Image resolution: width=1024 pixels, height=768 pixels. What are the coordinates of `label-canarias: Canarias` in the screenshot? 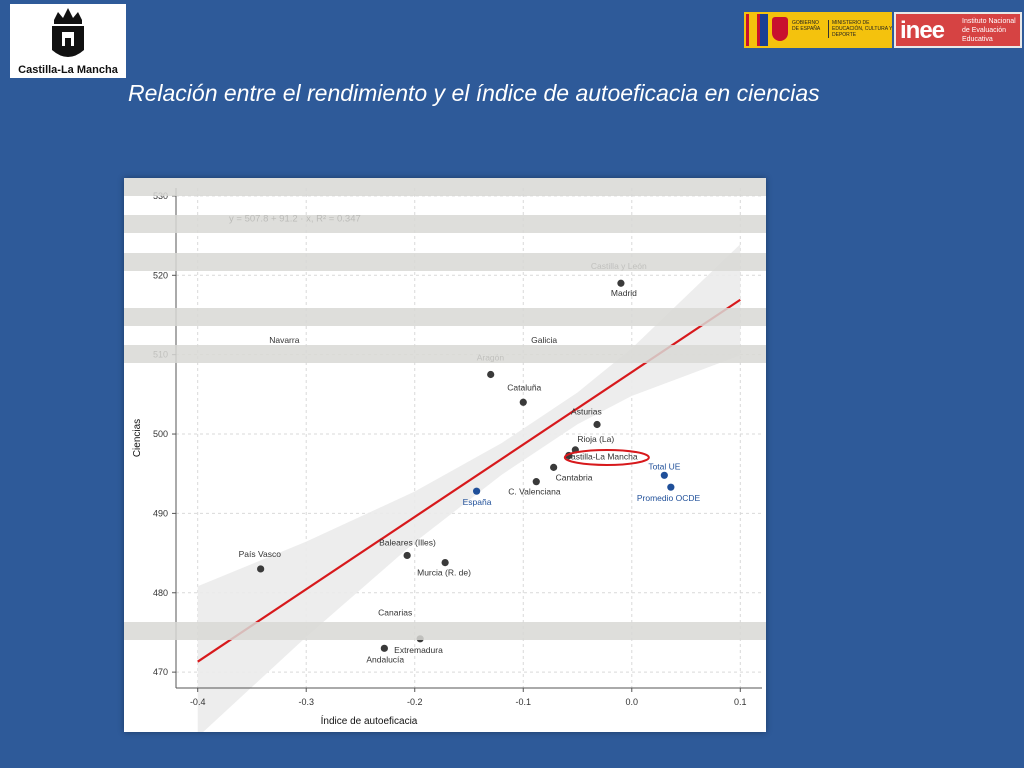 It's located at (395, 613).